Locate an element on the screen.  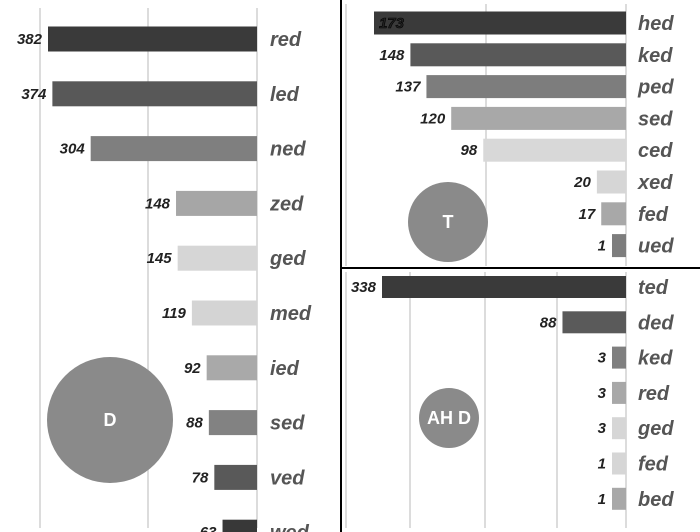
value-label: 382 is located at coordinates (30, 39).